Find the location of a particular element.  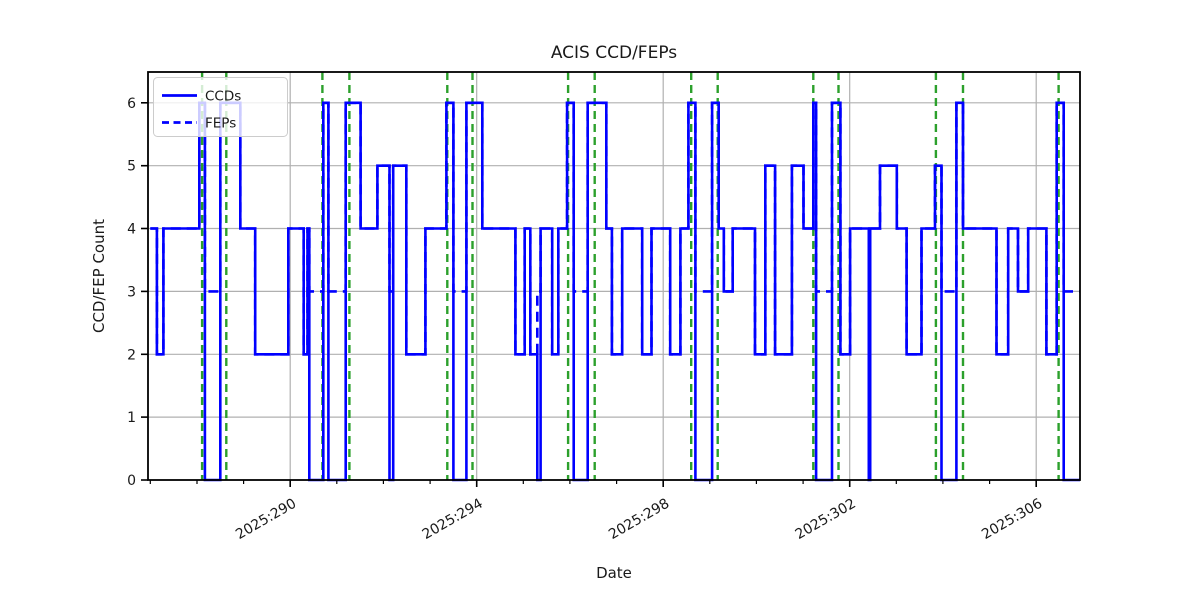

x-tick-label-group: 2025:290 is located at coordinates (266, 519).